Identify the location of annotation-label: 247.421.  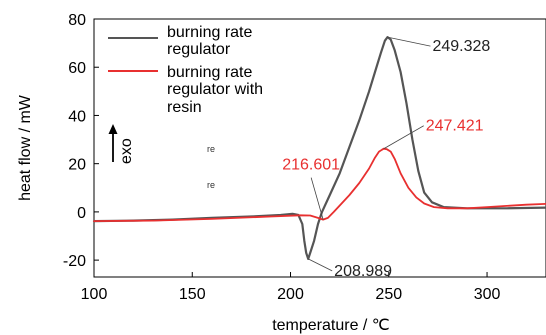
(455, 126).